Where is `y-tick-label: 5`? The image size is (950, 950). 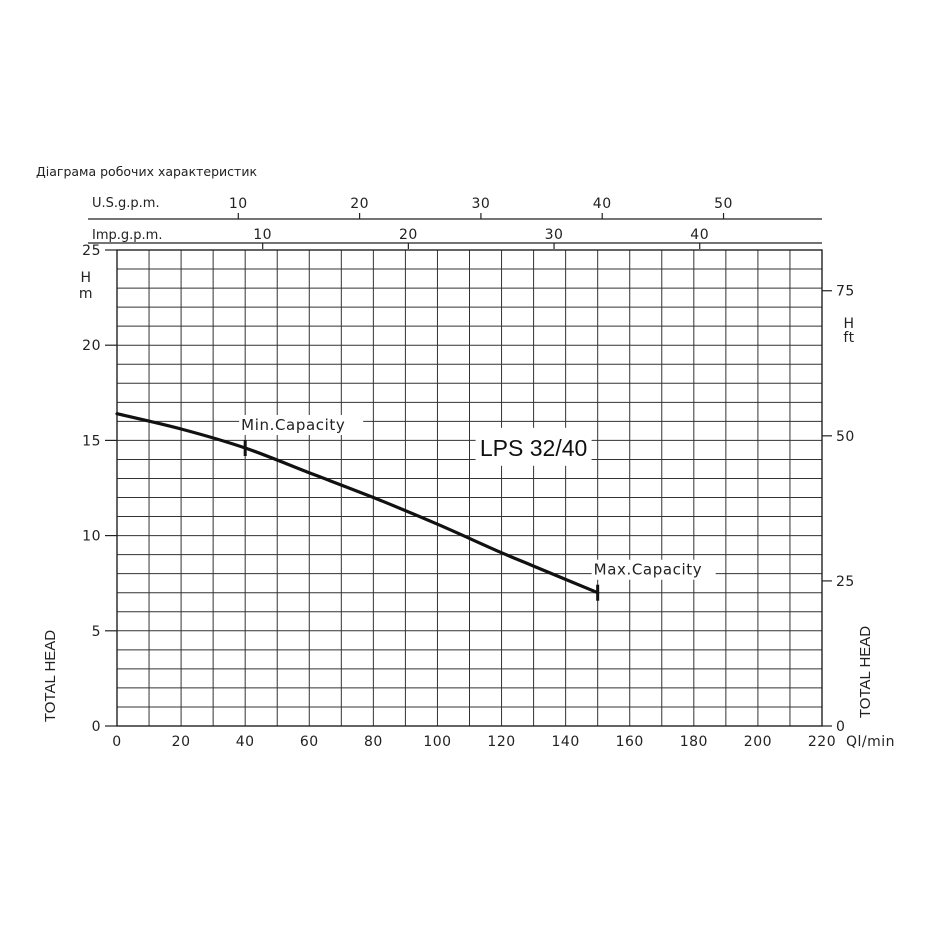
y-tick-label: 5 is located at coordinates (96, 632).